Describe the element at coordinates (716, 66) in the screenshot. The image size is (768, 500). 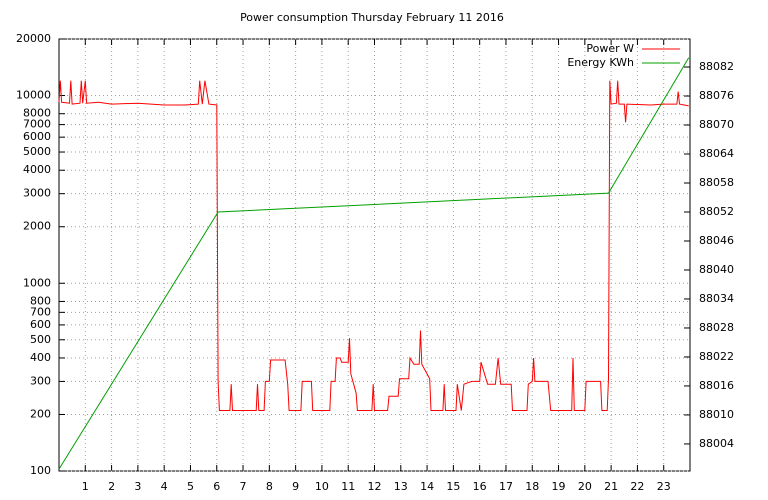
I see `y2-tick-label: 88082` at that location.